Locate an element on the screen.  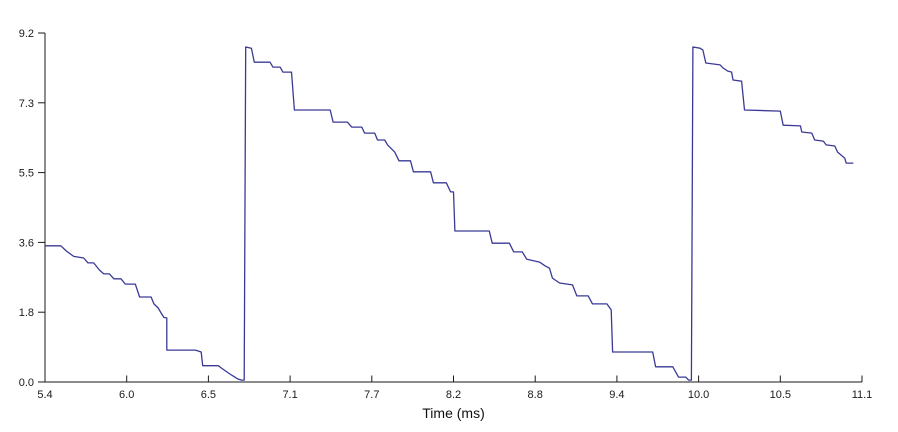
y-tick-label: 7.3 is located at coordinates (26, 104).